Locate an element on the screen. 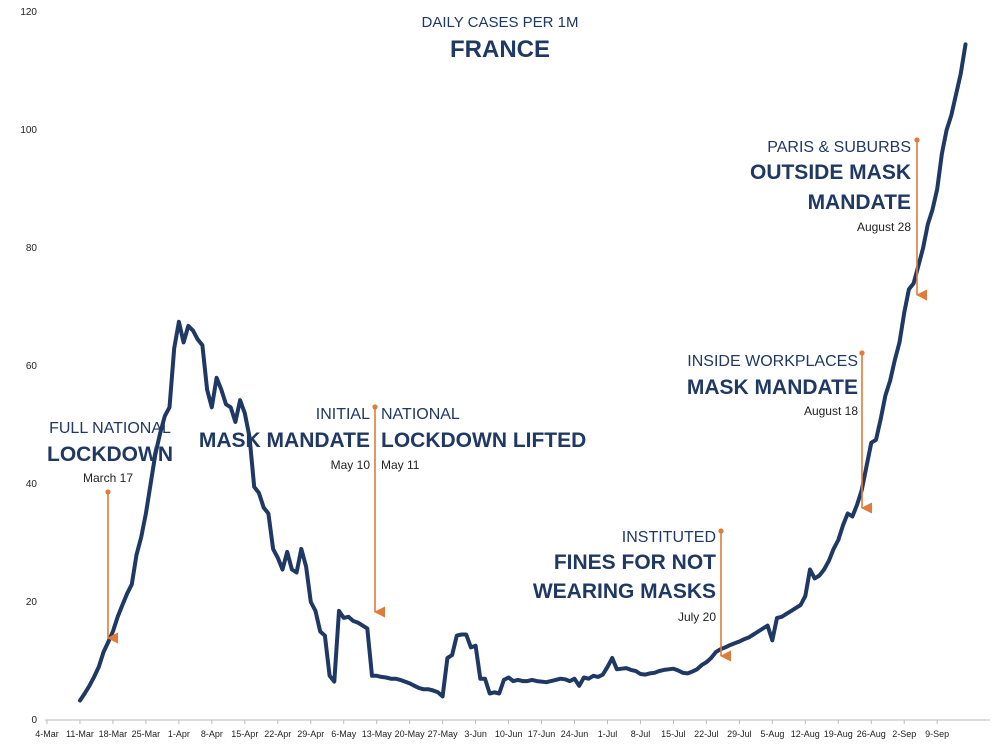 This screenshot has height=746, width=1000. x-tick-label: 29-Apr is located at coordinates (310, 734).